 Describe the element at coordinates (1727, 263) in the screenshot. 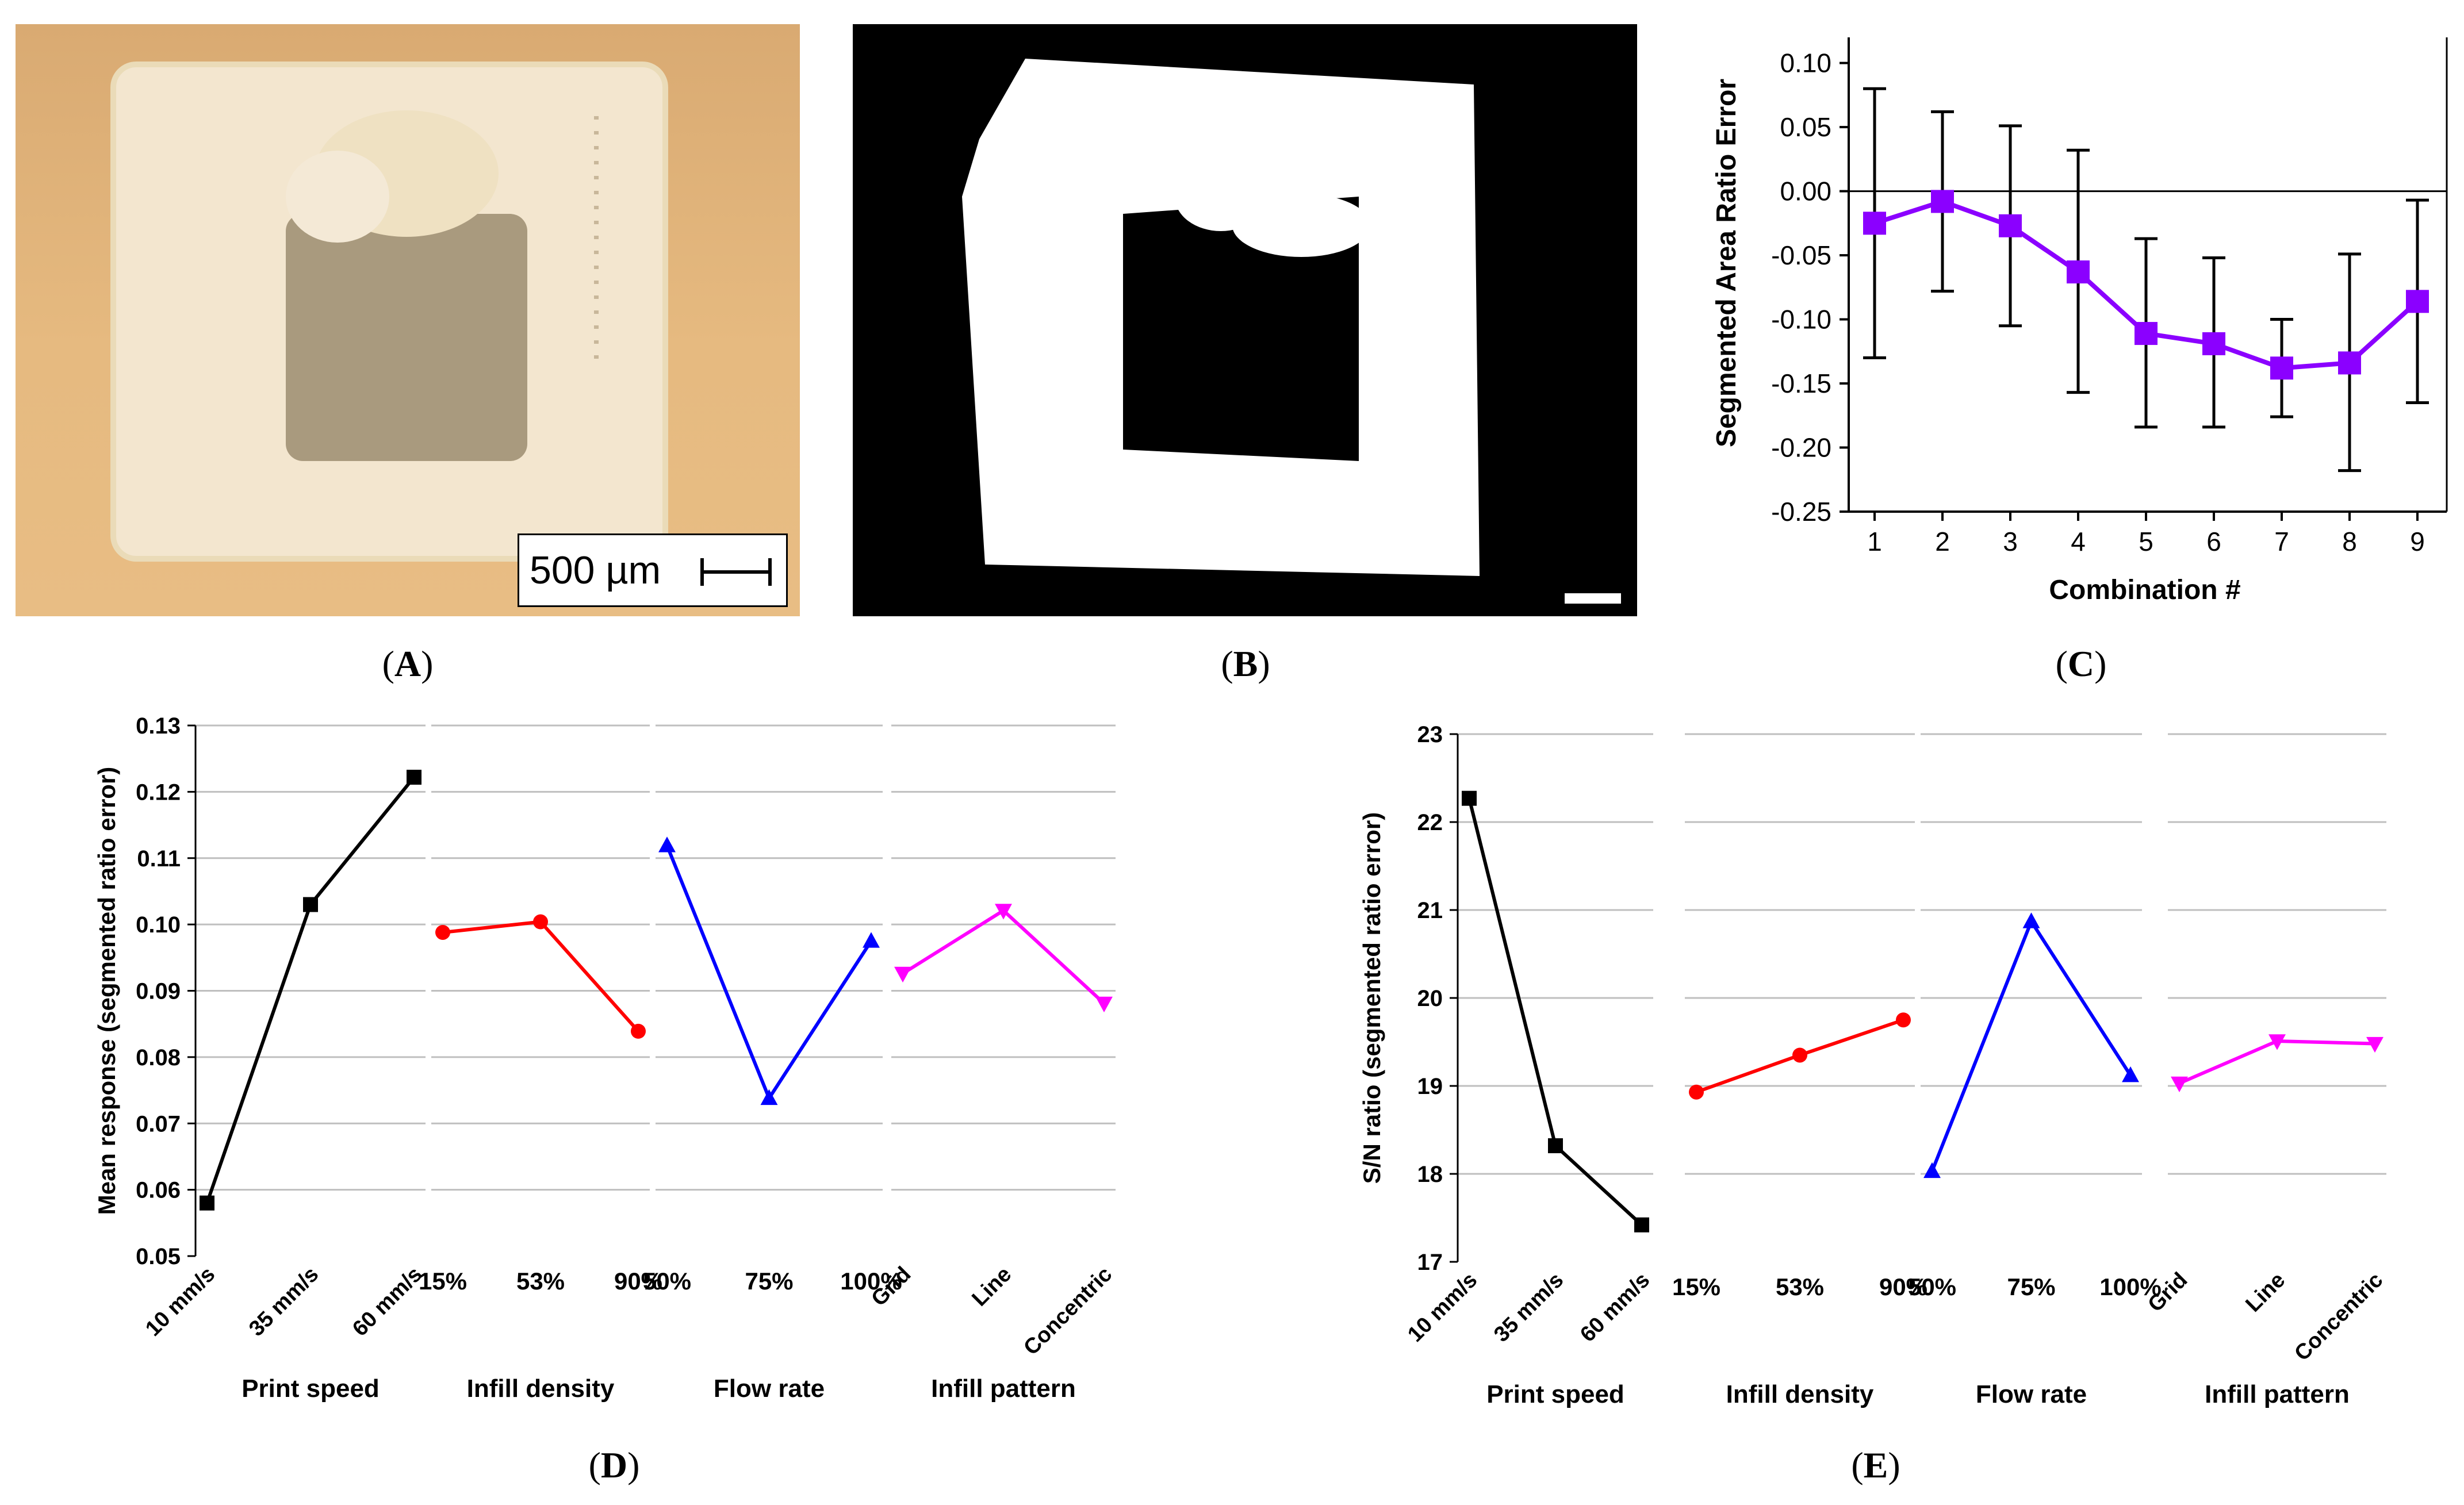

I see `y-axis-label: Segmented Area Ratio Error` at that location.